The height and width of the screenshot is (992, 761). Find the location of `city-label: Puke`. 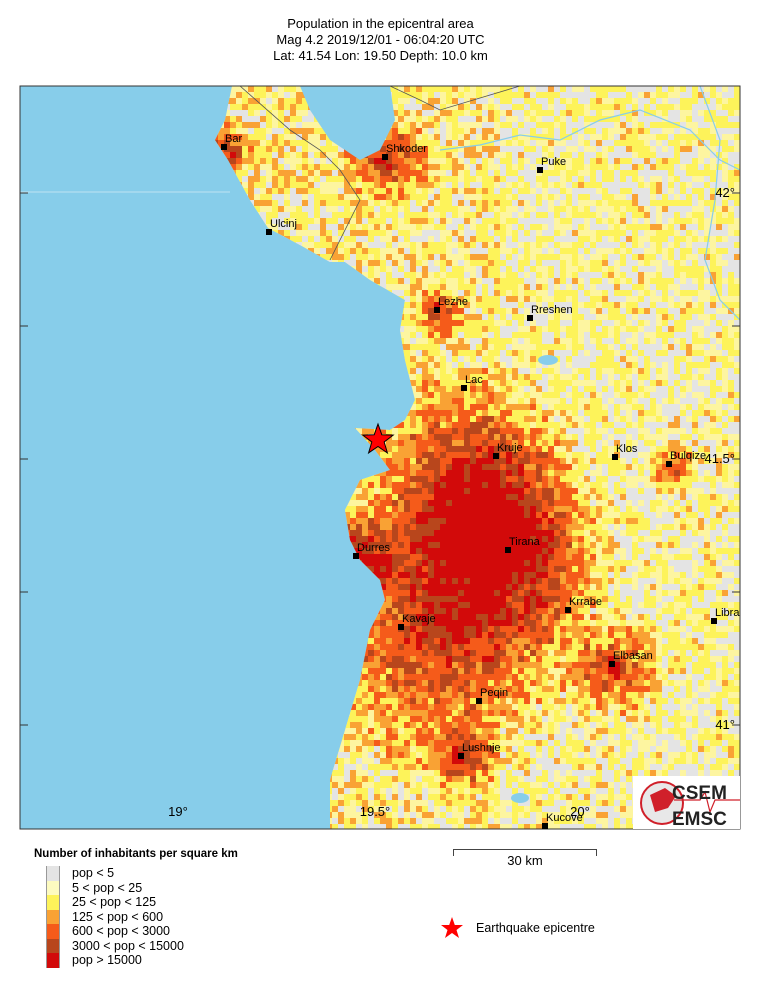

city-label: Puke is located at coordinates (553, 162).